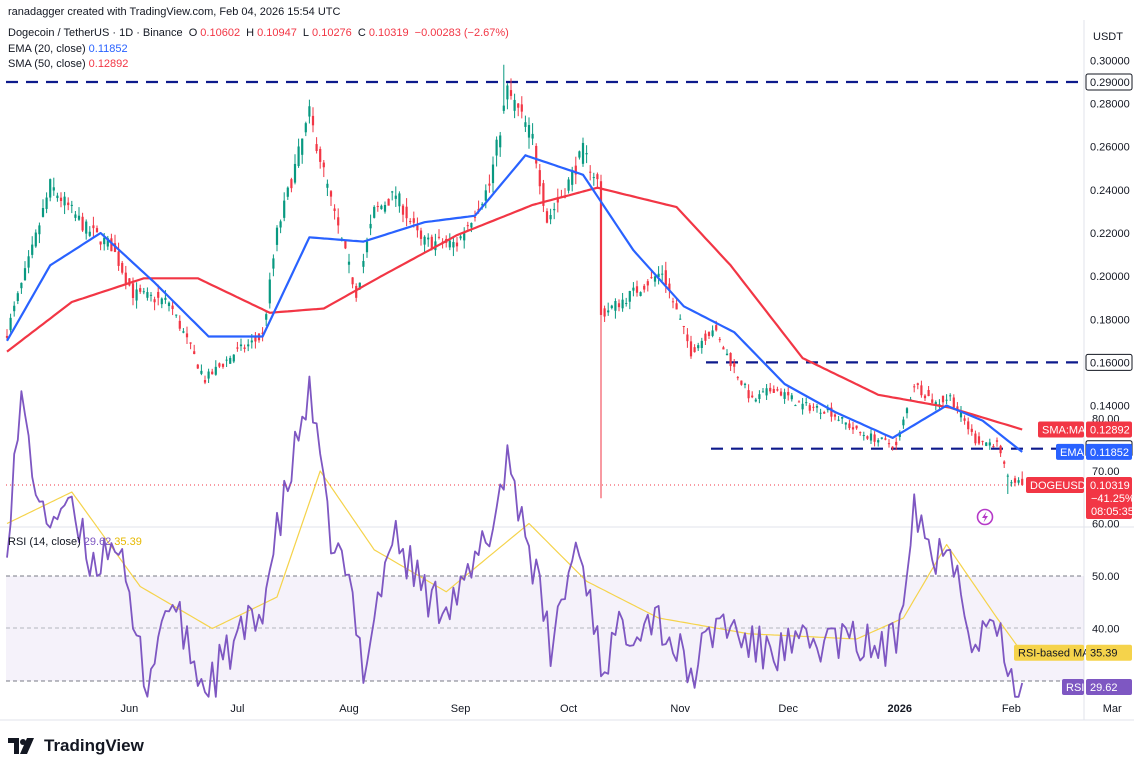 This screenshot has width=1134, height=768. Describe the element at coordinates (1110, 61) in the screenshot. I see `price-tick-label: 0.30000` at that location.